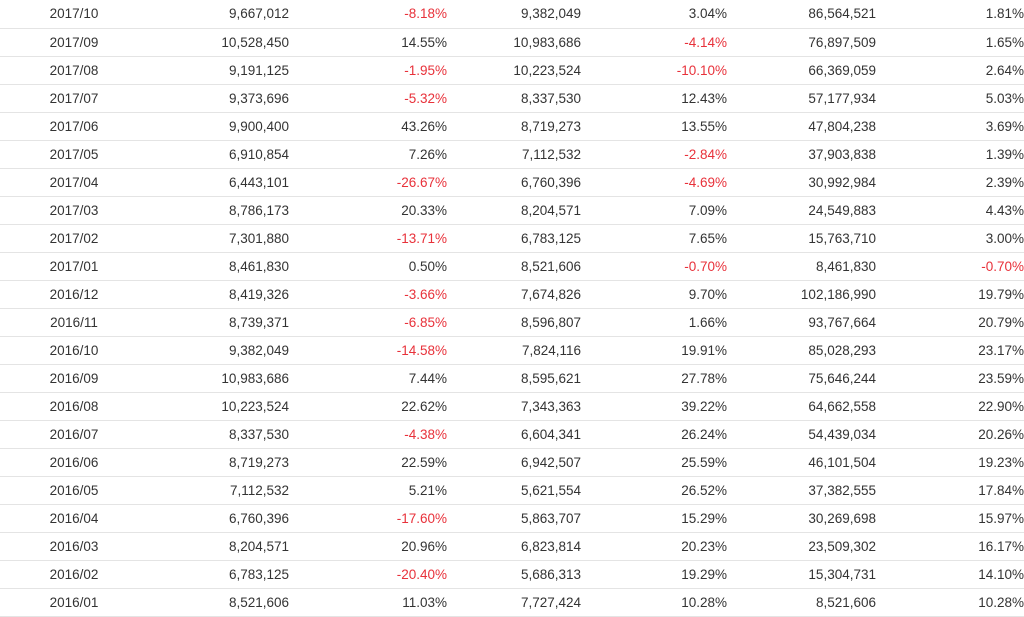 Image resolution: width=1024 pixels, height=617 pixels. Describe the element at coordinates (74, 98) in the screenshot. I see `month-cell: 2017/07` at that location.